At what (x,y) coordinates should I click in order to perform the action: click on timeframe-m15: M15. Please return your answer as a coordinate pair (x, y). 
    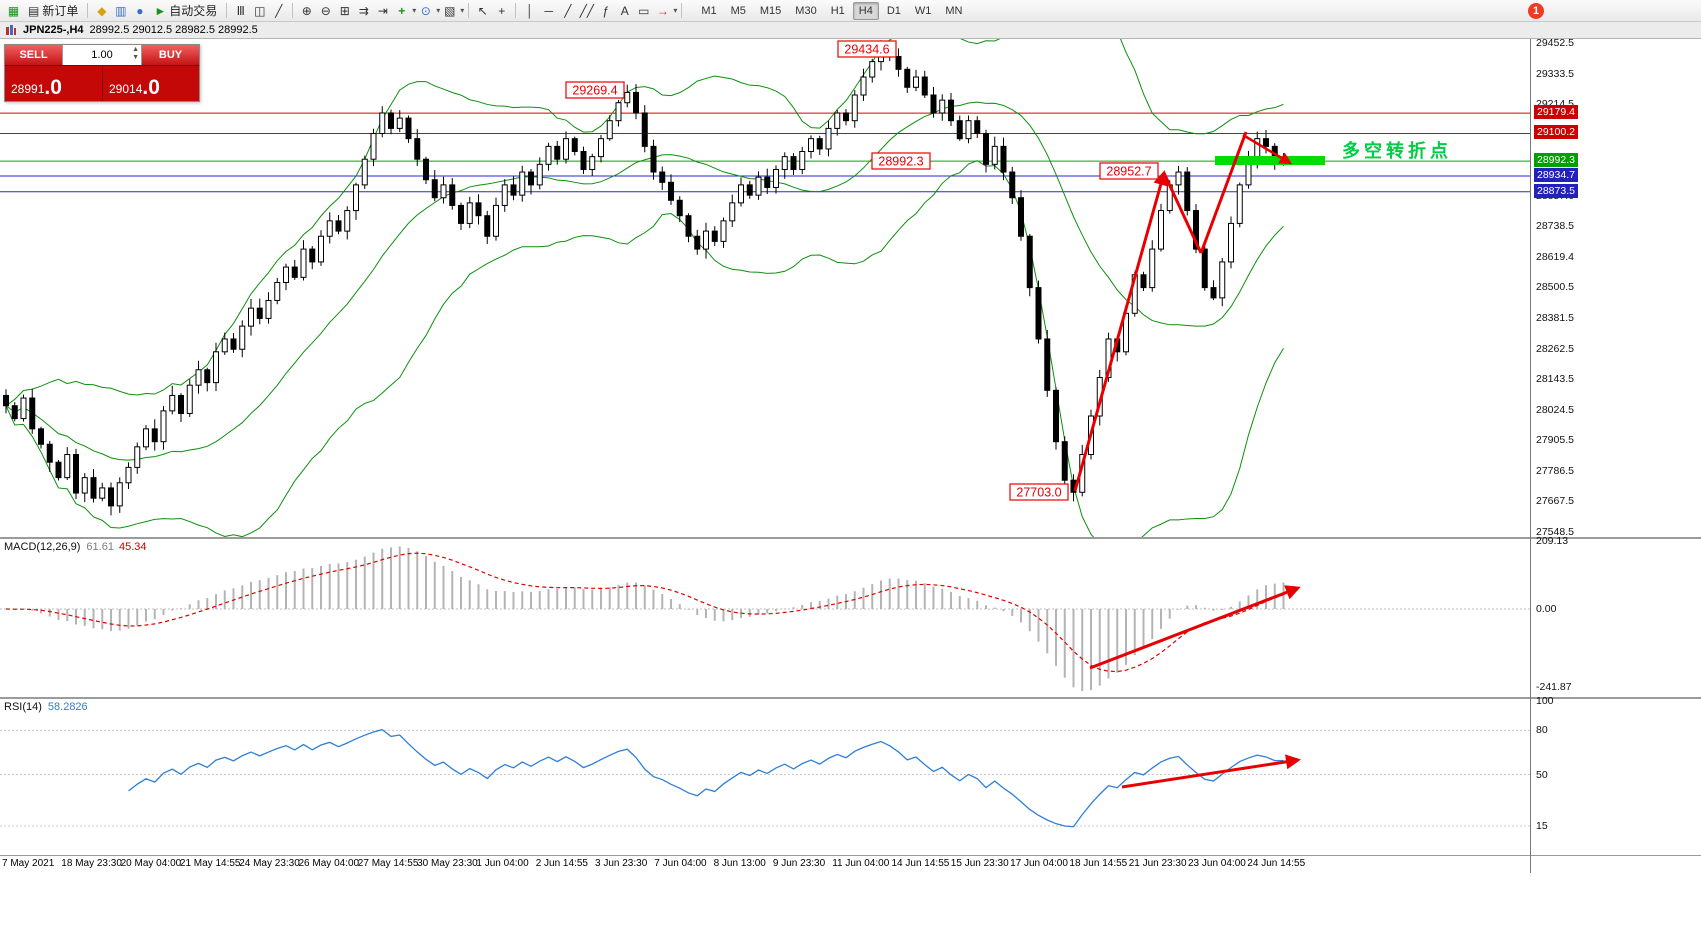
    Looking at the image, I should click on (770, 10).